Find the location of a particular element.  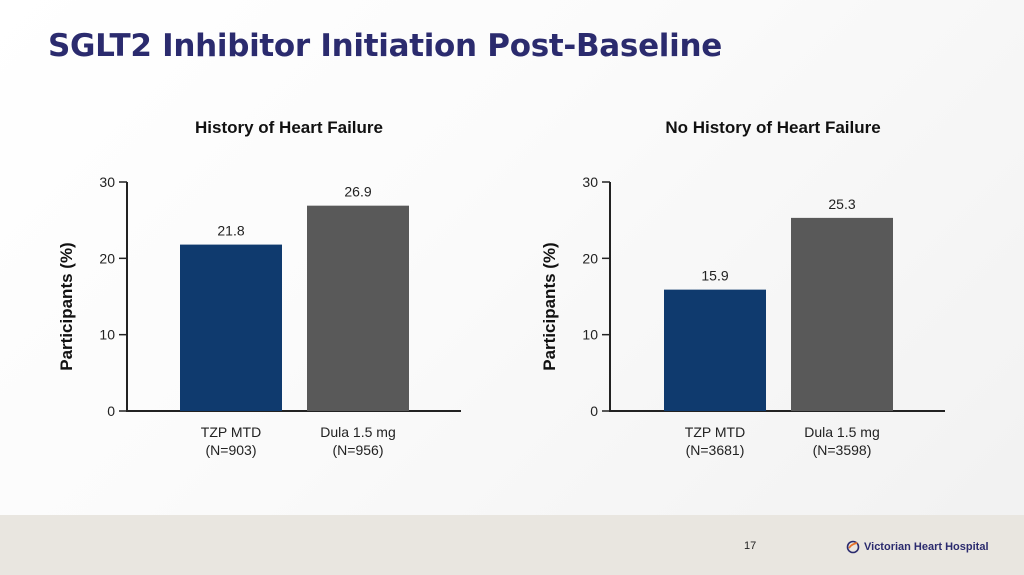

hospital-logo: Victorian Heart Hospital is located at coordinates (917, 547).